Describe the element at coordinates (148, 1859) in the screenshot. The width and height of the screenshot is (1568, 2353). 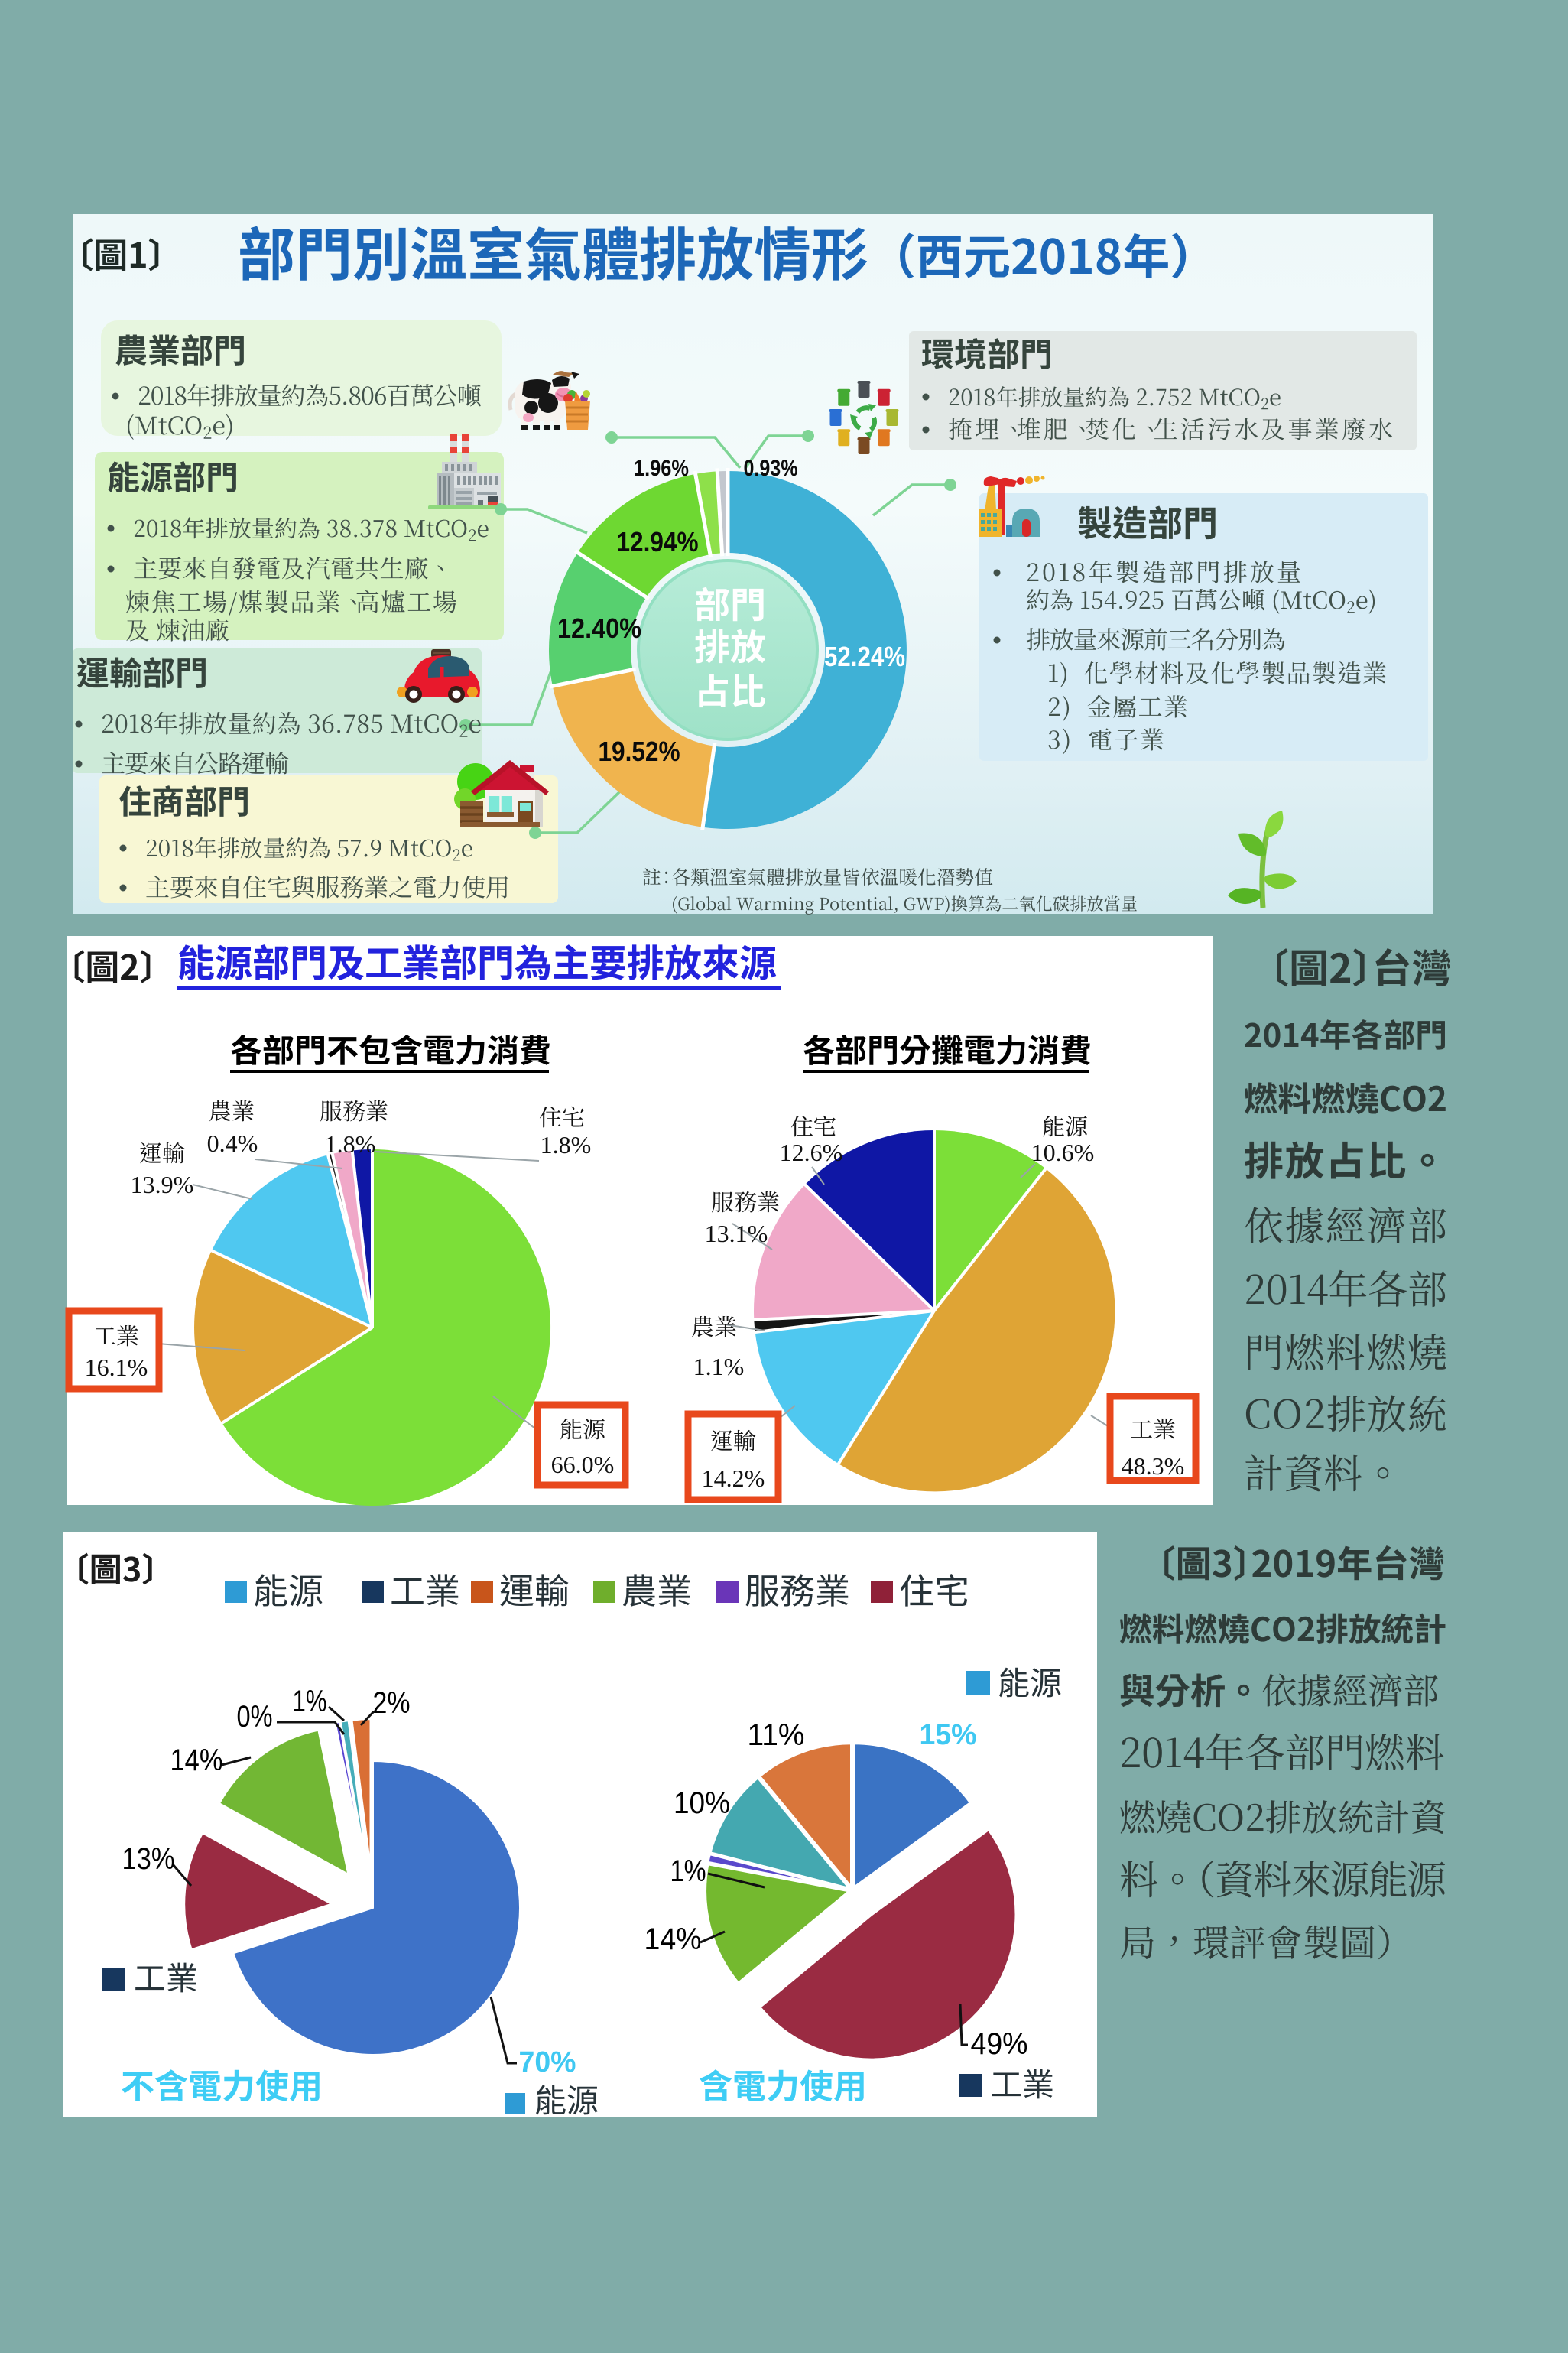
I see `svg-text: 13%` at that location.